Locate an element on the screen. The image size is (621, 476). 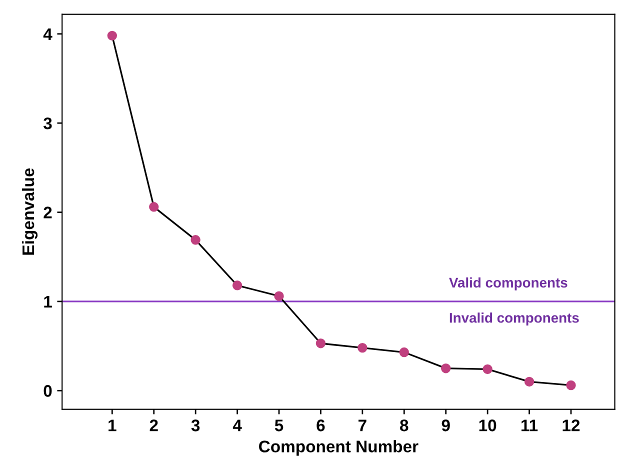
x-tick-label: 5 is located at coordinates (279, 426).